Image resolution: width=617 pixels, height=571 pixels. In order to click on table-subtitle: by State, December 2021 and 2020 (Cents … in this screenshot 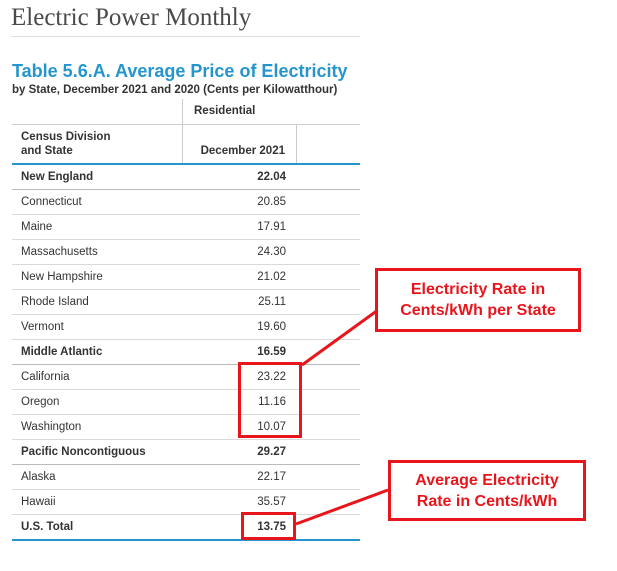, I will do `click(175, 90)`.